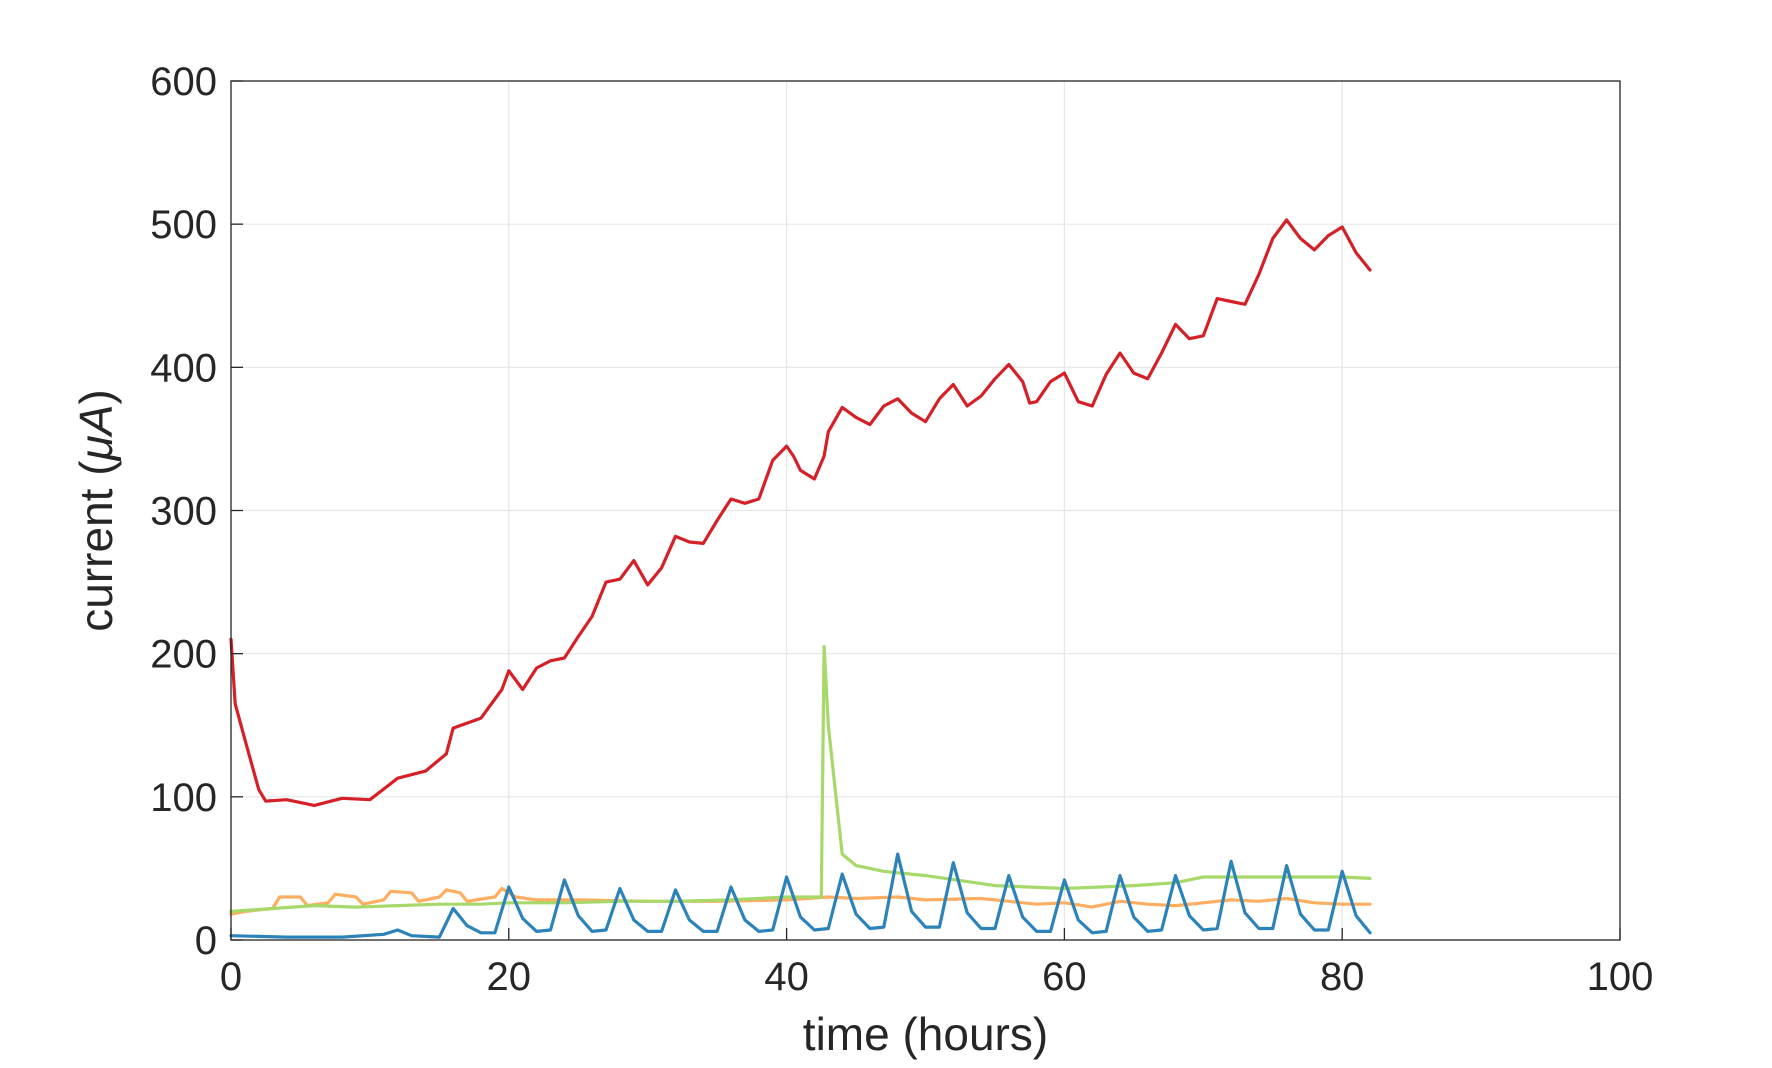 The image size is (1772, 1068). I want to click on y-axis-label-close: ), so click(96, 396).